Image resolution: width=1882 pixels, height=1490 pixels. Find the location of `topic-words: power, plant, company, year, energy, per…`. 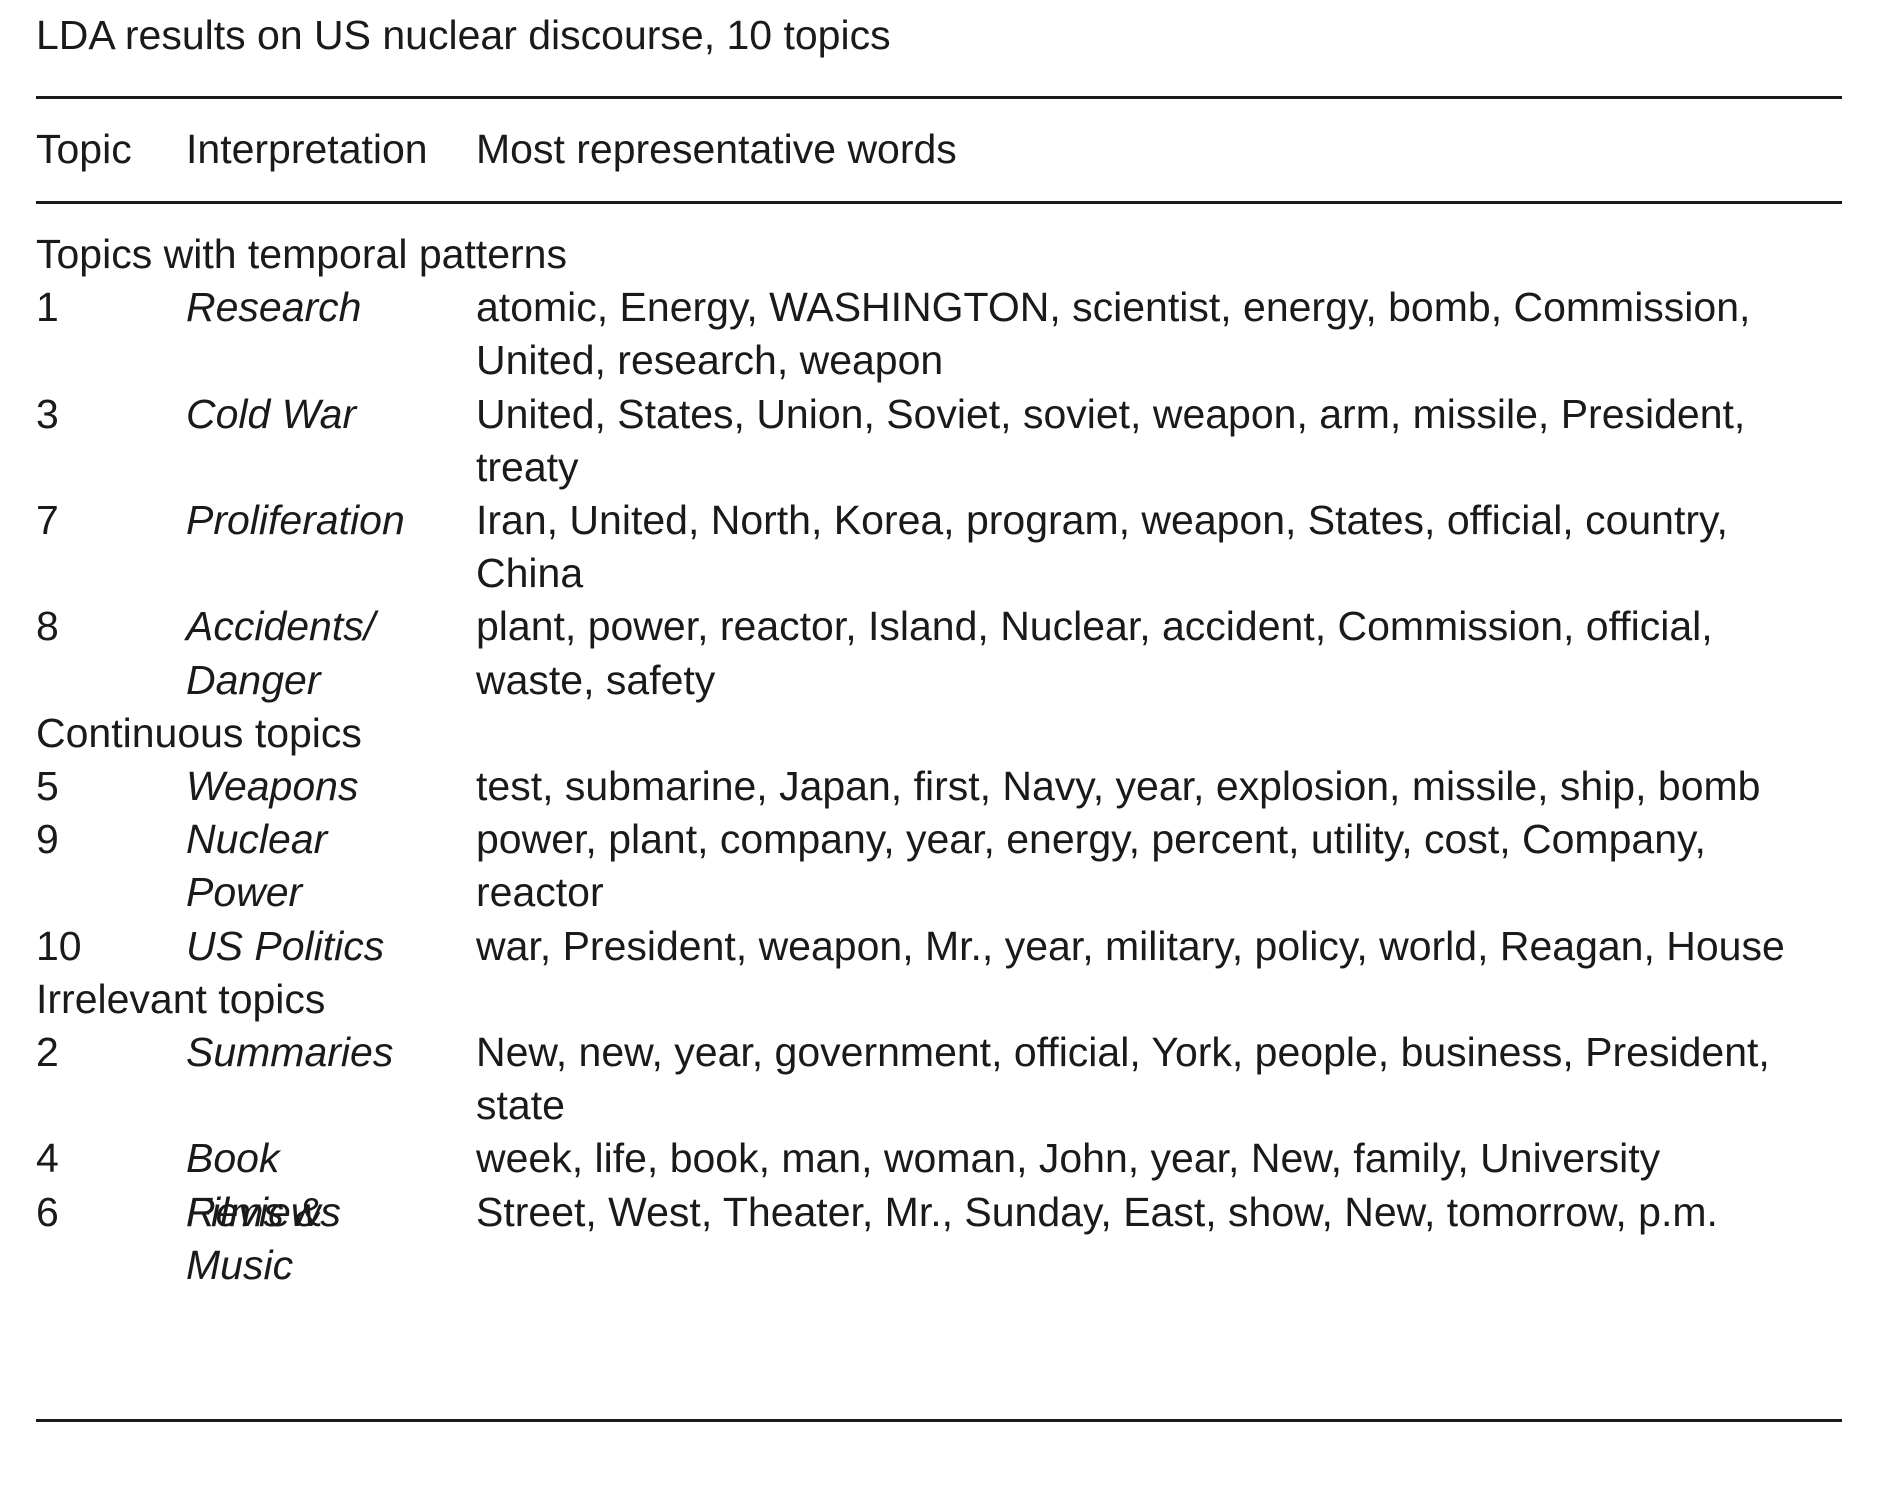

topic-words: power, plant, company, year, energy, per… is located at coordinates (1091, 866).